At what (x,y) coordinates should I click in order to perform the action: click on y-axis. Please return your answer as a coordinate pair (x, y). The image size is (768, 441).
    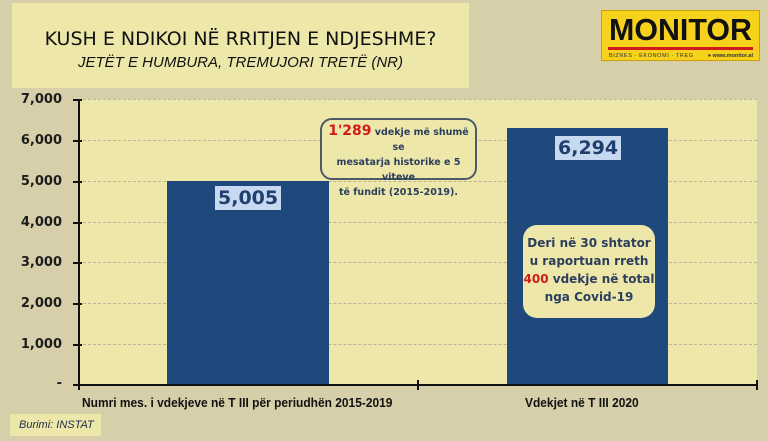
    Looking at the image, I should click on (79, 242).